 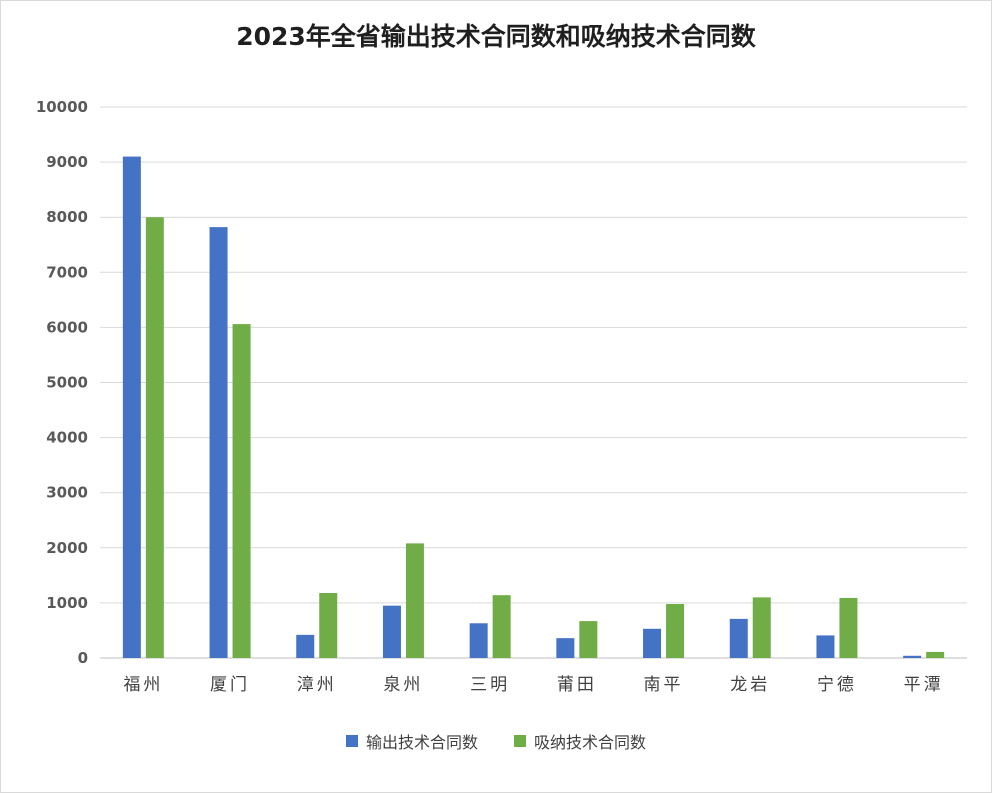 I want to click on y-tick-label: 3000, so click(x=67, y=493).